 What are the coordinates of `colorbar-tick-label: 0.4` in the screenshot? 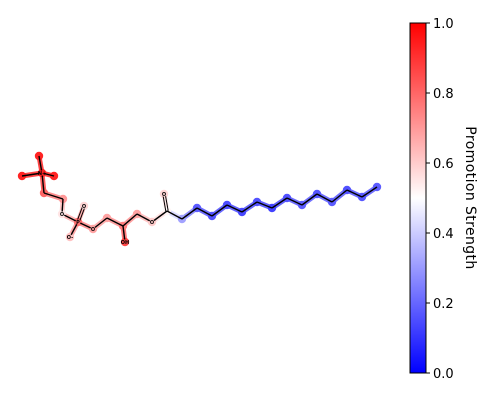 It's located at (443, 234).